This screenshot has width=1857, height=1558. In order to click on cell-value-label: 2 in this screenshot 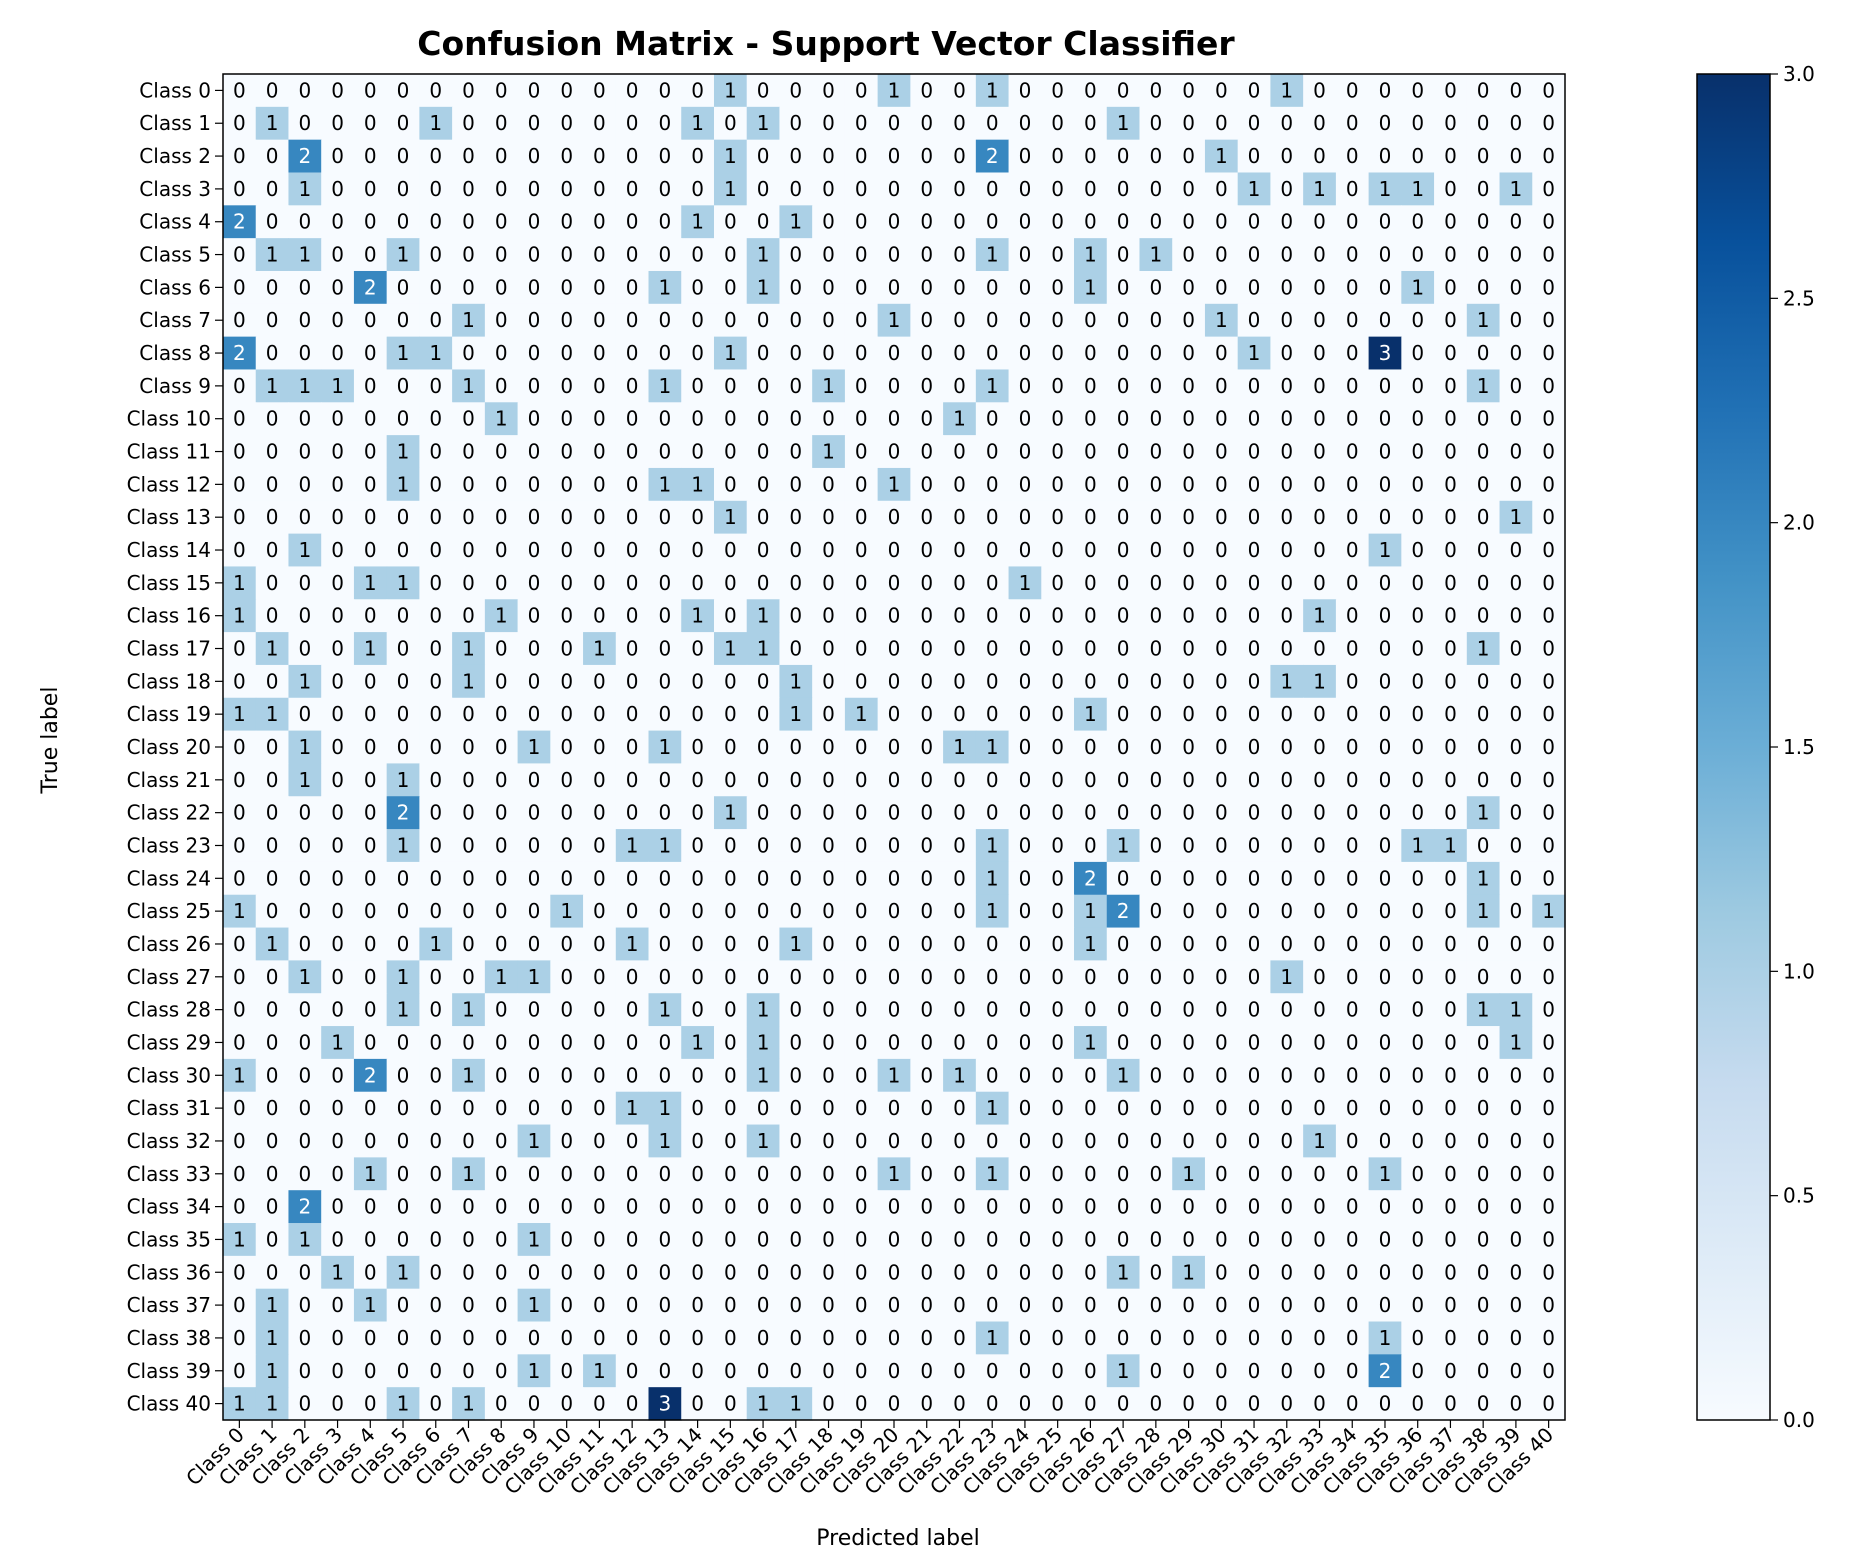, I will do `click(370, 287)`.